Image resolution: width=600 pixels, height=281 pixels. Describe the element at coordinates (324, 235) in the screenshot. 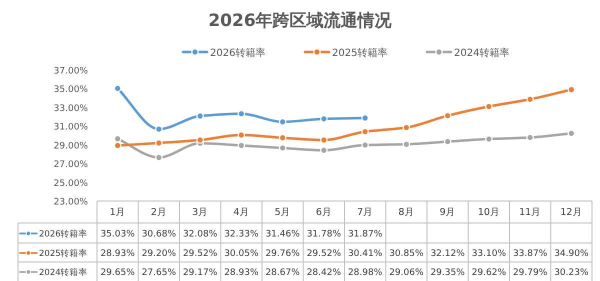

I see `data-label: 31.78%` at that location.